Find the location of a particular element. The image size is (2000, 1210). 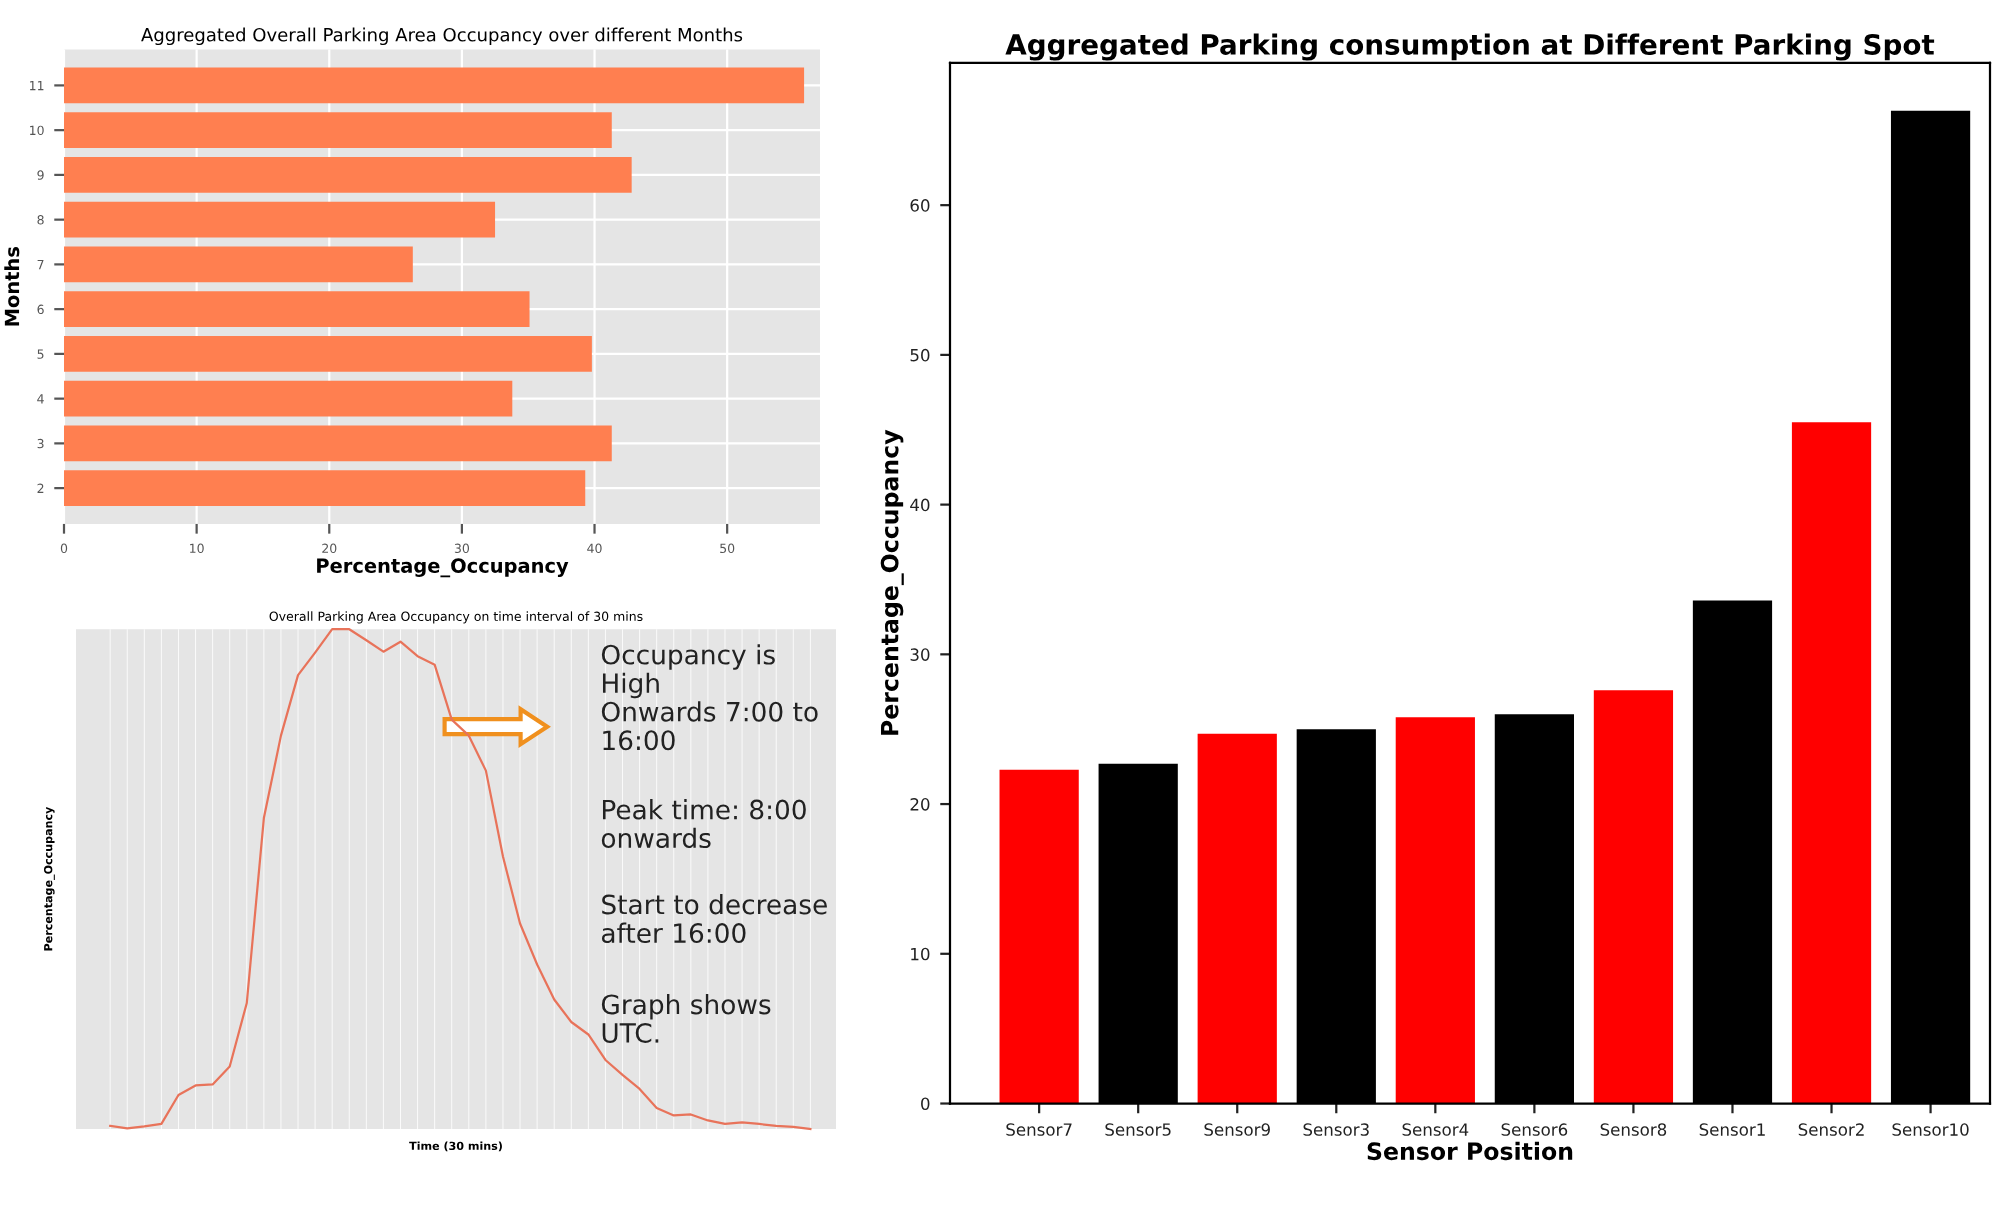

y-axis-title: Months is located at coordinates (12, 286).